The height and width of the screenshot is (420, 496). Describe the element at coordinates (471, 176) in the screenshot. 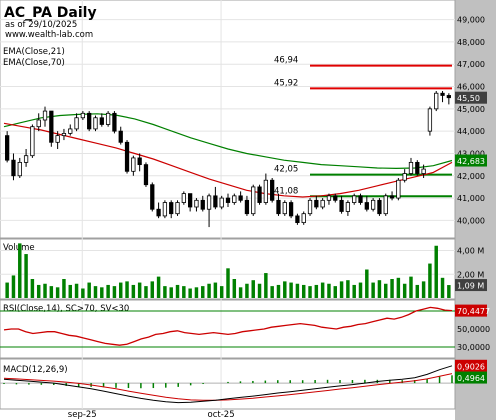

I see `price-tick-label: 42,000` at that location.